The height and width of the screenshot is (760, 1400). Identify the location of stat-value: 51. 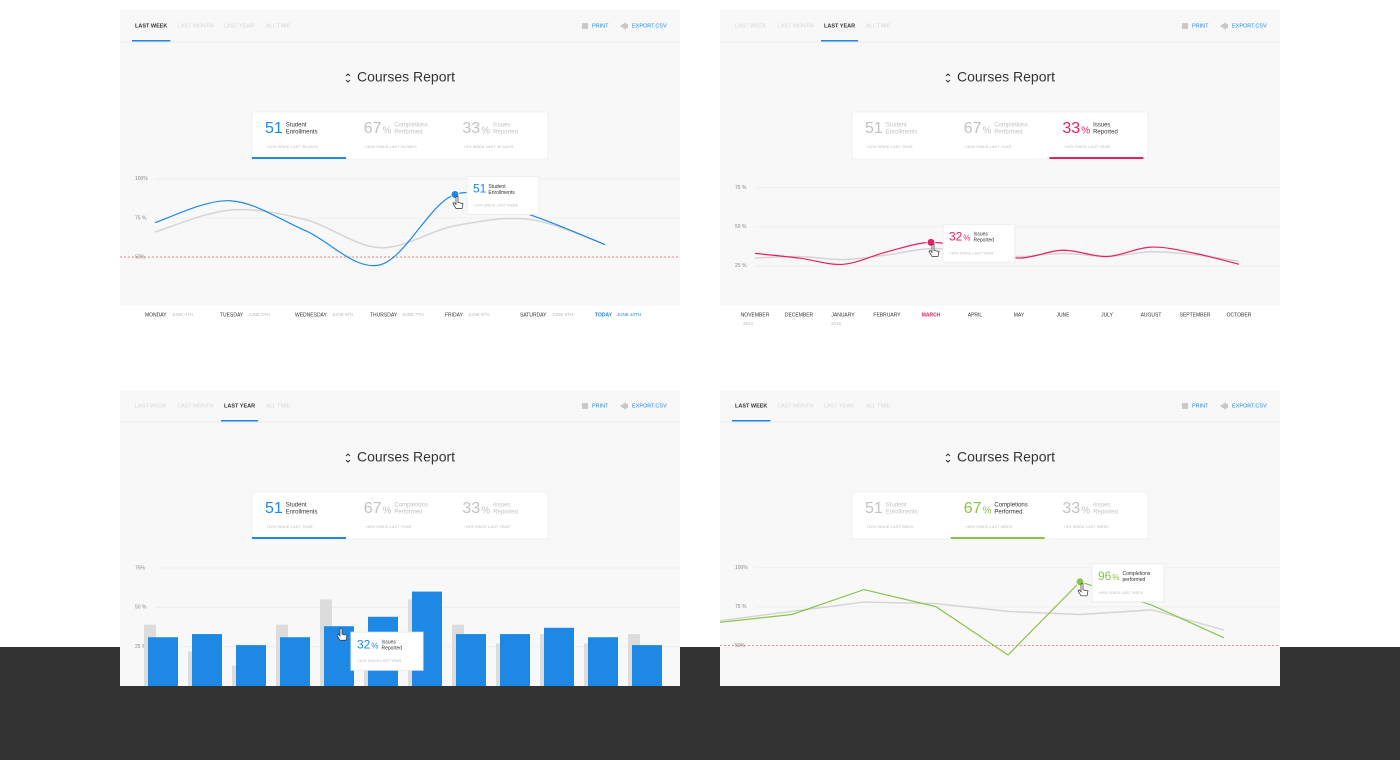
(274, 128).